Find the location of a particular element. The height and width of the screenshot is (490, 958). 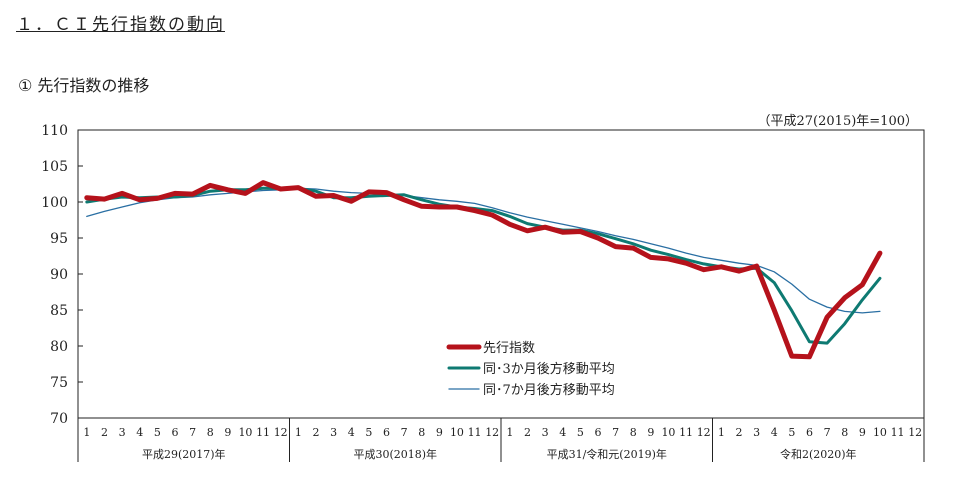

x-year-label: 平成29(2017)年 is located at coordinates (184, 454).